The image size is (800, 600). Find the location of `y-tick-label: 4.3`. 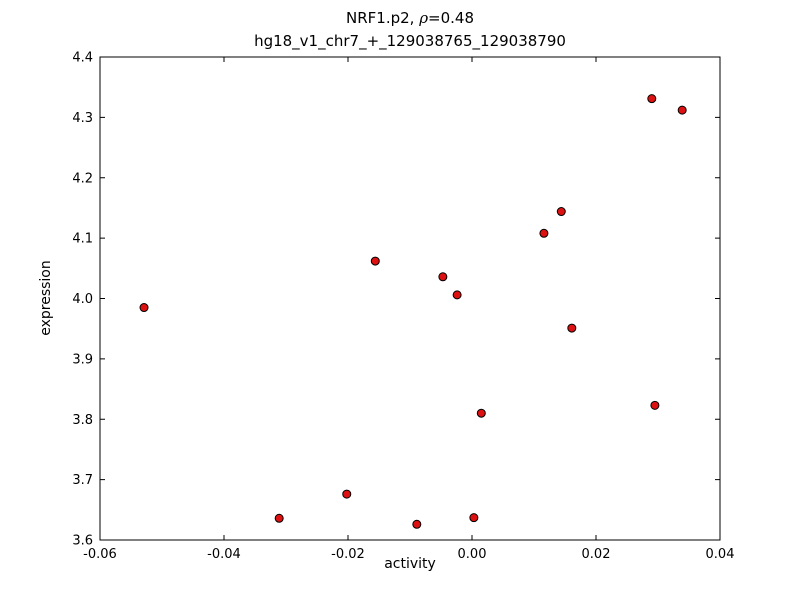

y-tick-label: 4.3 is located at coordinates (82, 118).